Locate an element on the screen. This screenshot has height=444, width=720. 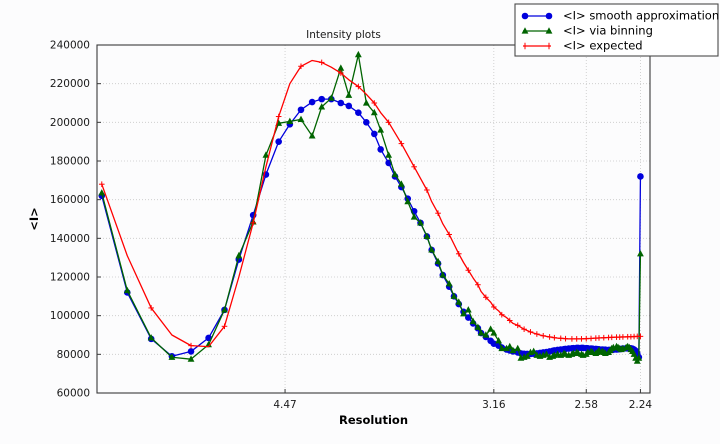
y-tick-label: 80000 is located at coordinates (73, 355).